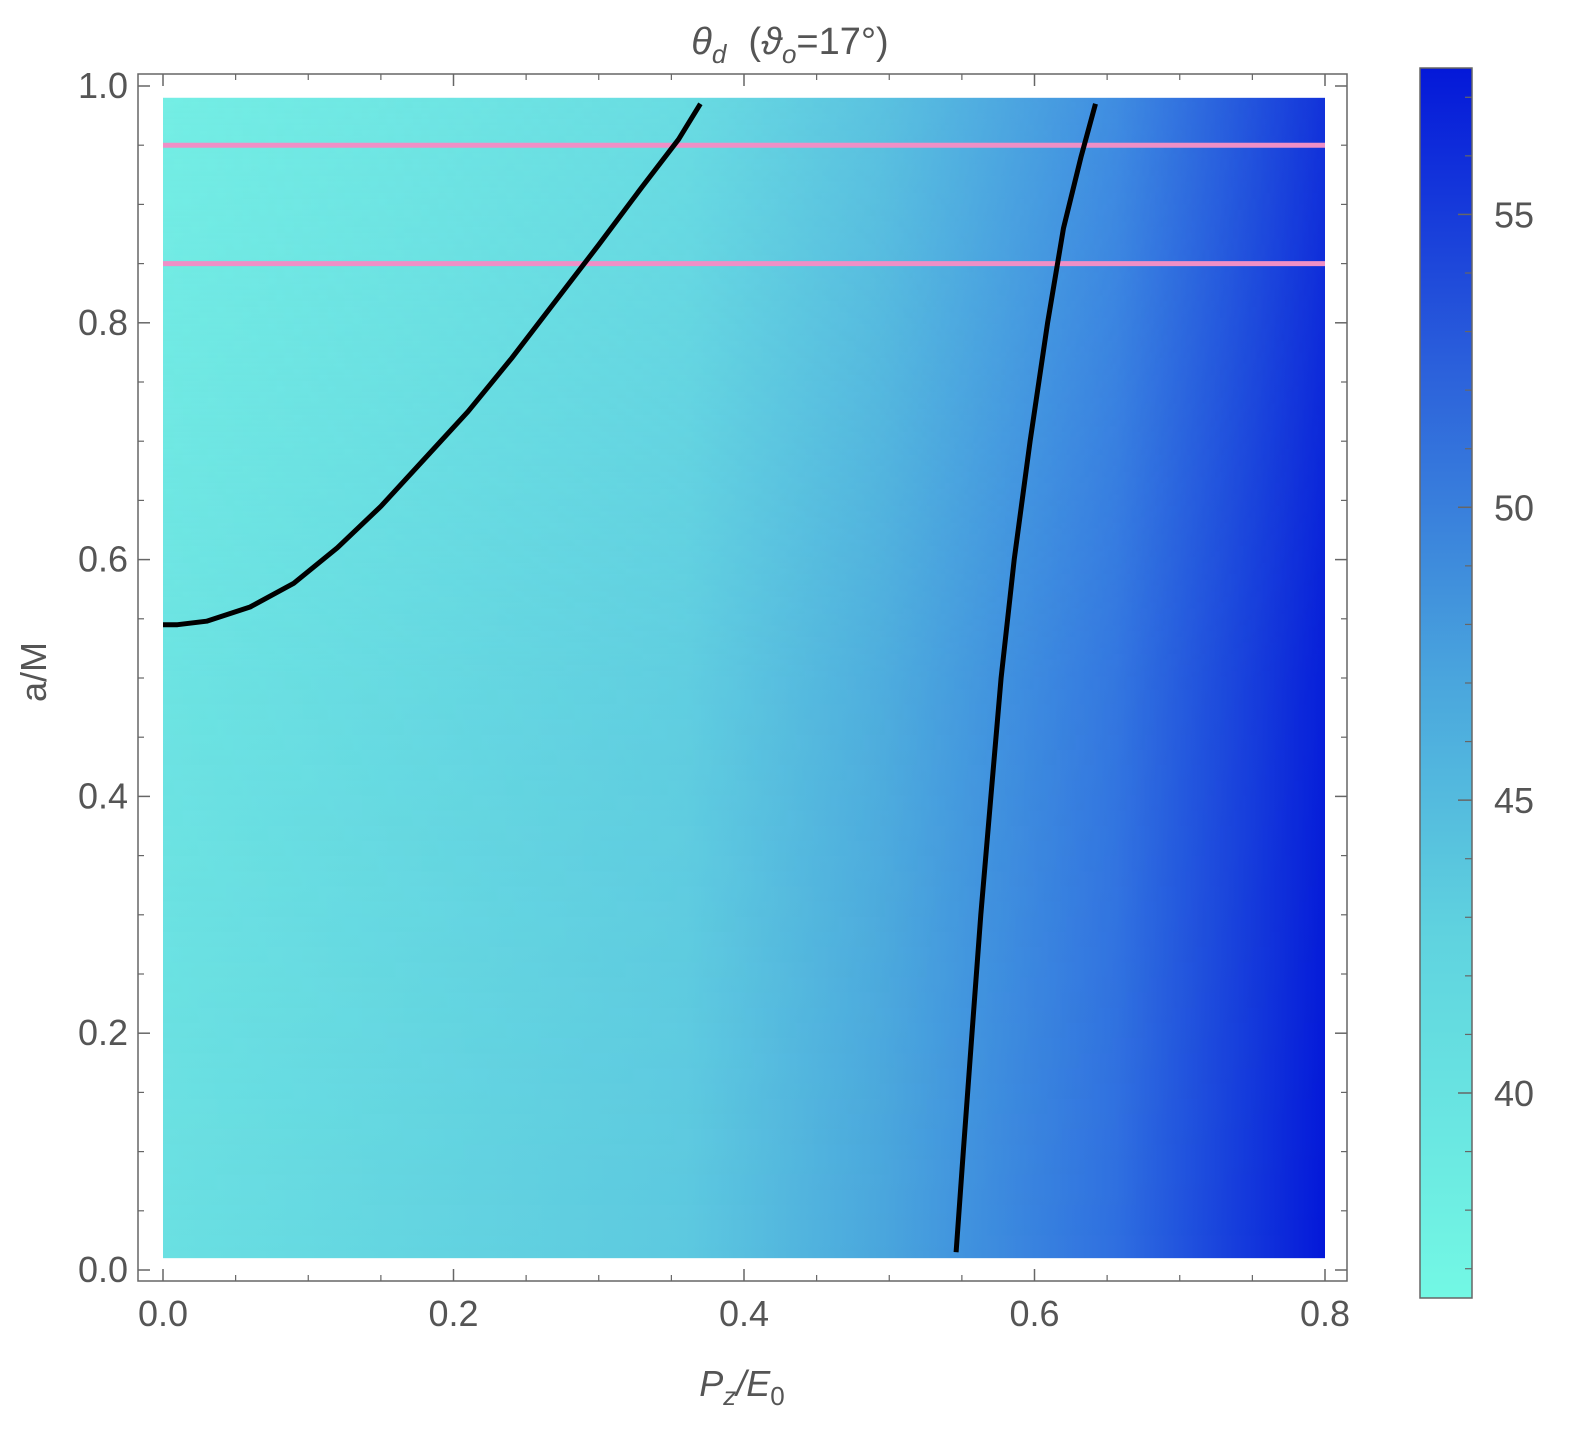  I want to click on colorbar-ticks: 40 45 50 55, so click(1496, 683).